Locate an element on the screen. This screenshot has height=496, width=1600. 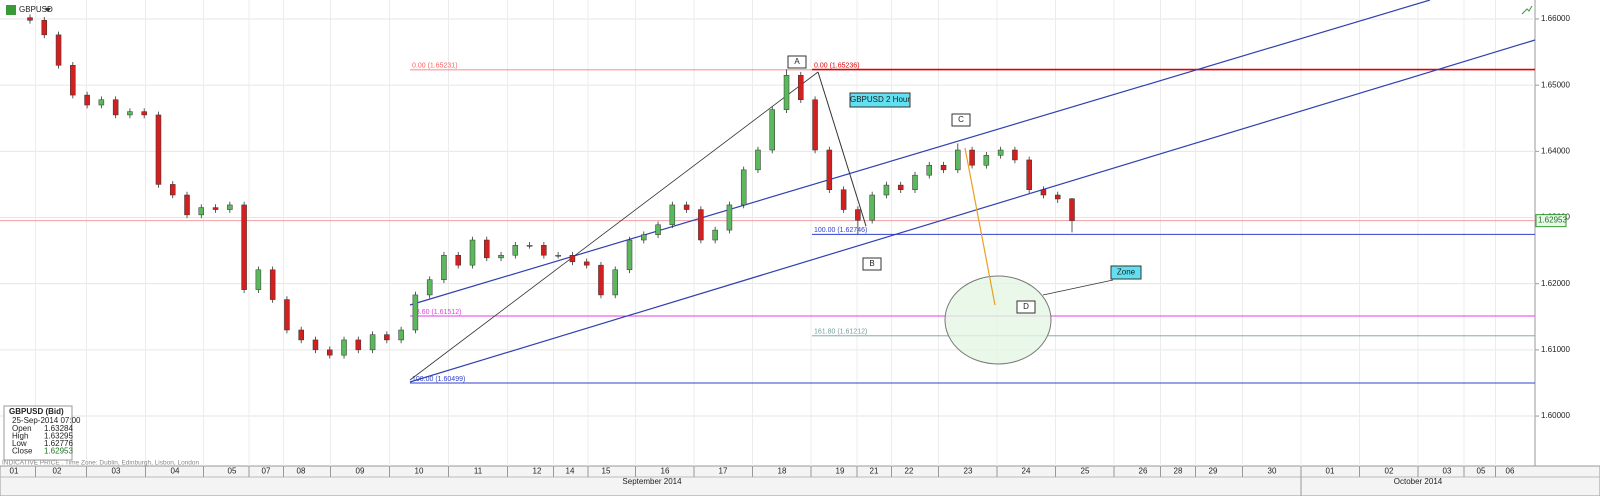
x-tick-label: 18 is located at coordinates (782, 471).